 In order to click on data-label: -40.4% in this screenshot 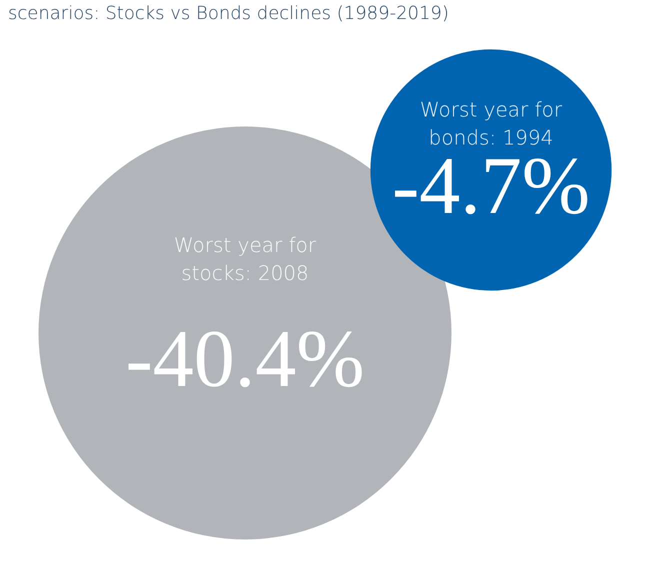, I will do `click(245, 358)`.